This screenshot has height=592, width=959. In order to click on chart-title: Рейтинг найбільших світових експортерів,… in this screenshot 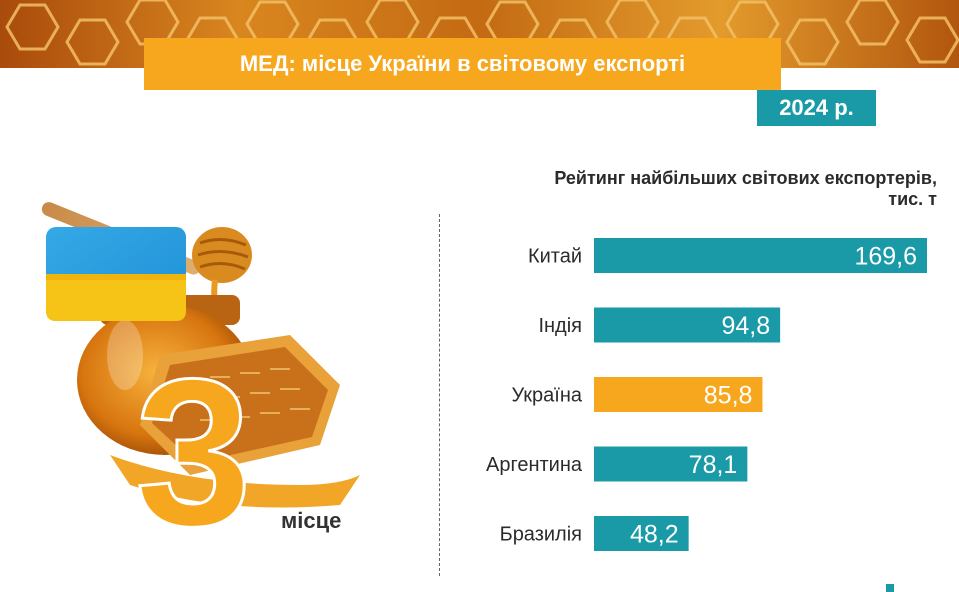, I will do `click(688, 189)`.